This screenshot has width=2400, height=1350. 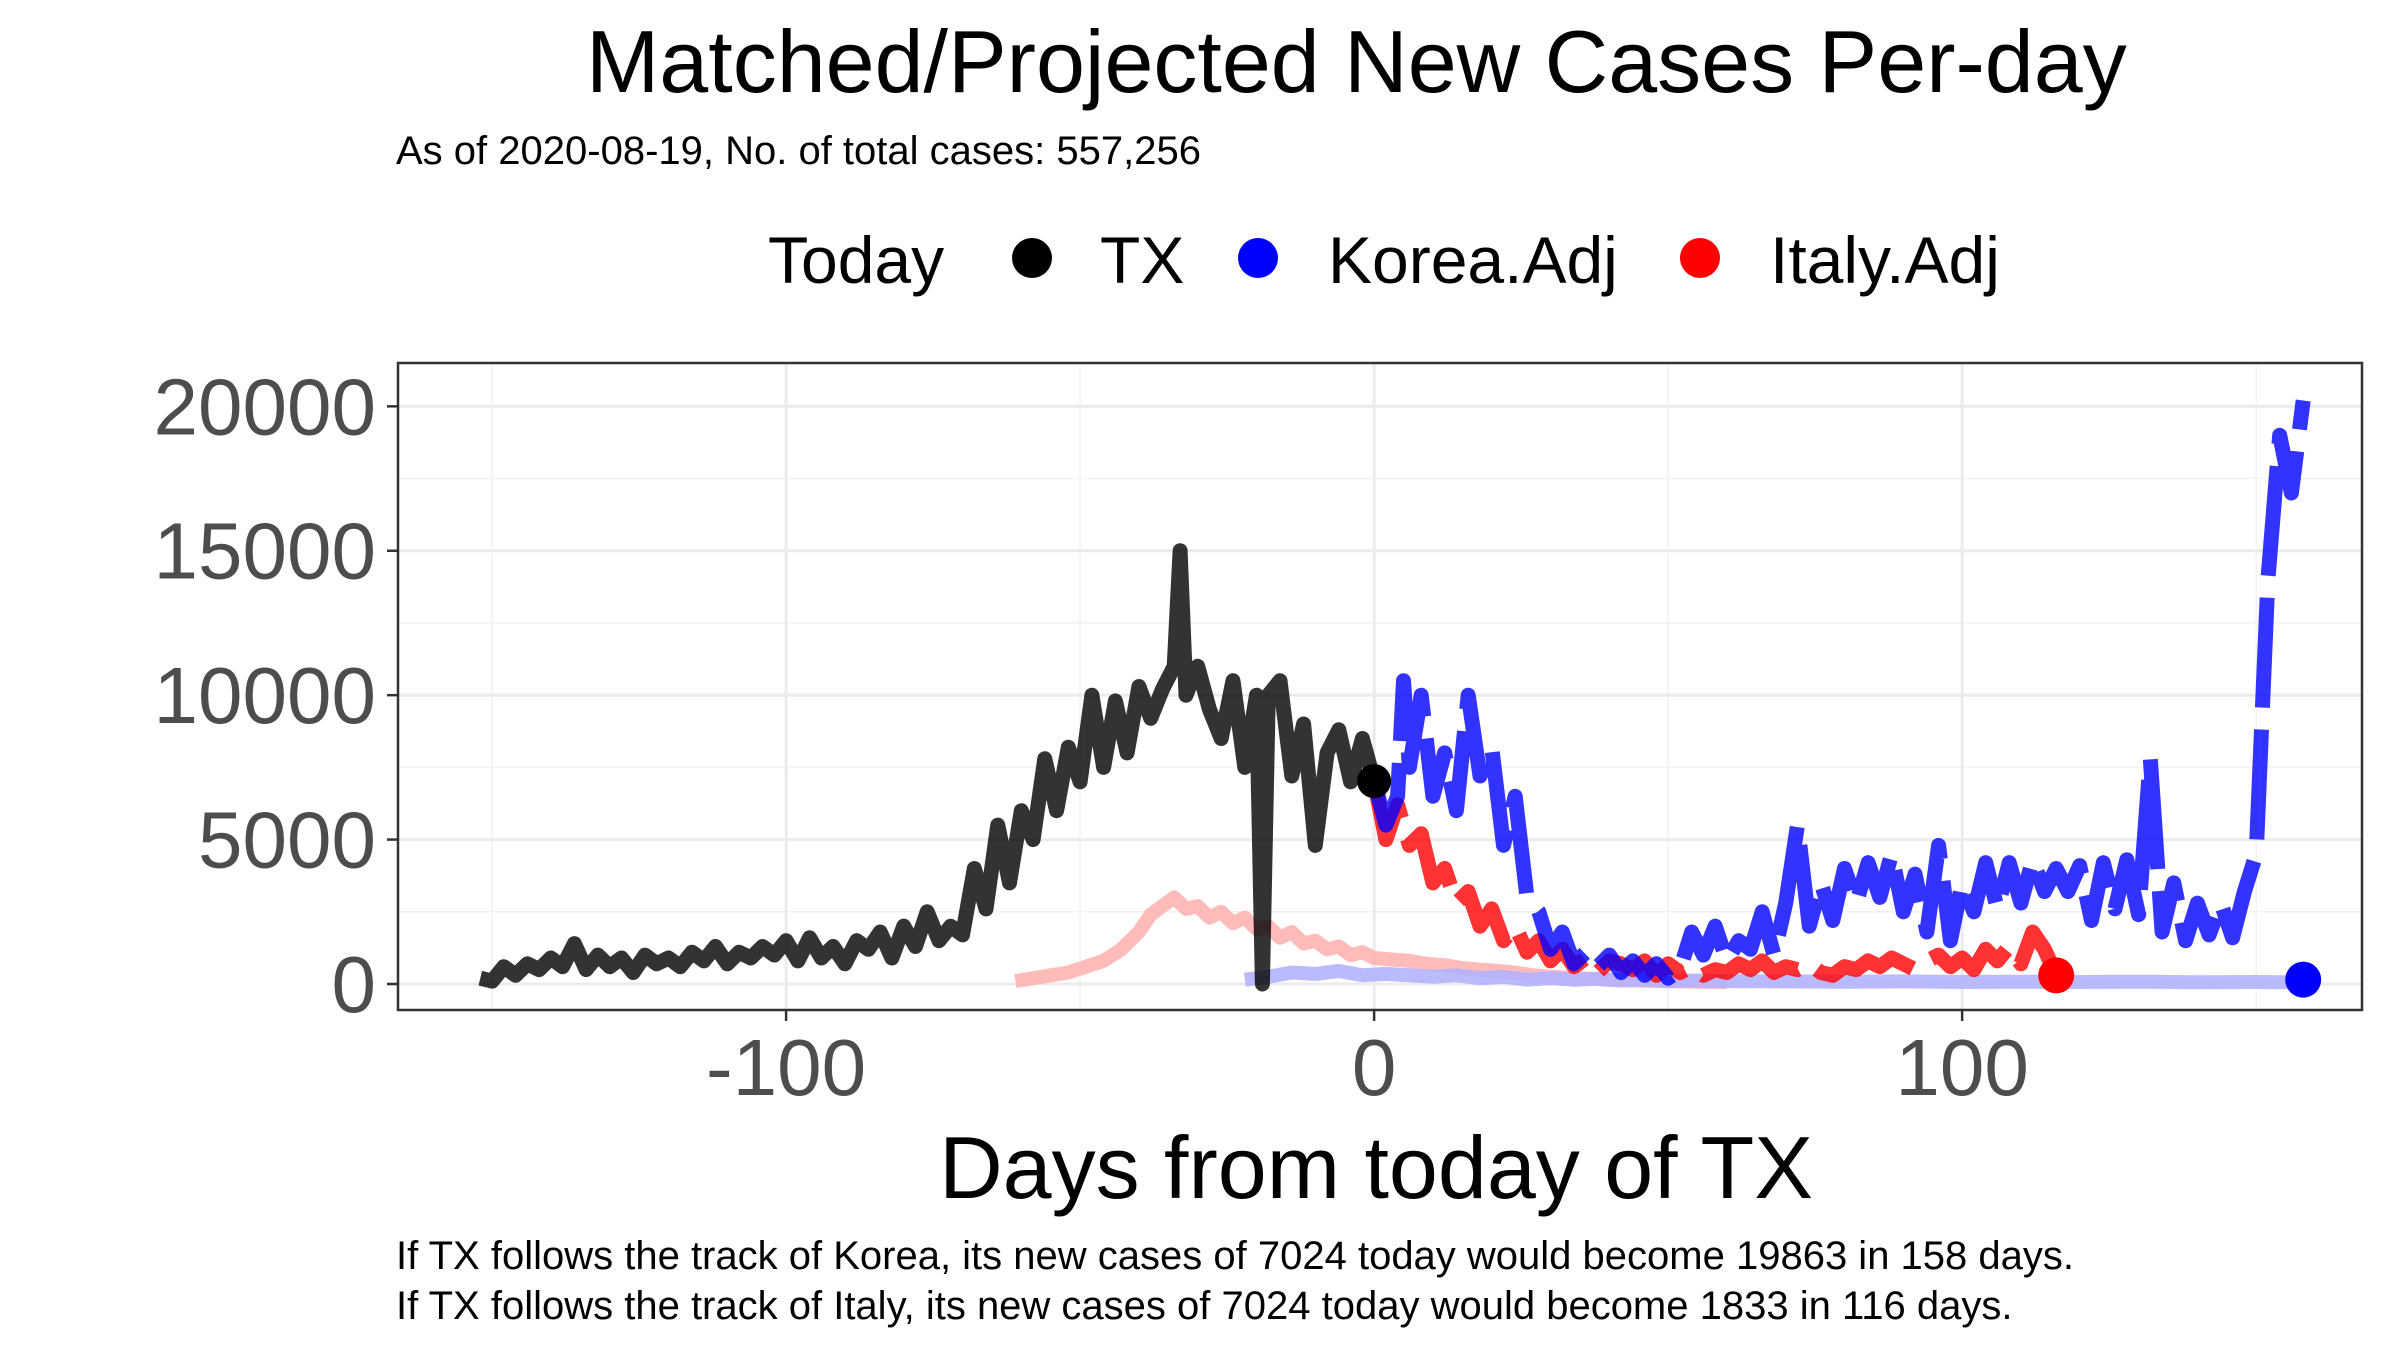 What do you see at coordinates (265, 695) in the screenshot?
I see `y-tick-label: 10000` at bounding box center [265, 695].